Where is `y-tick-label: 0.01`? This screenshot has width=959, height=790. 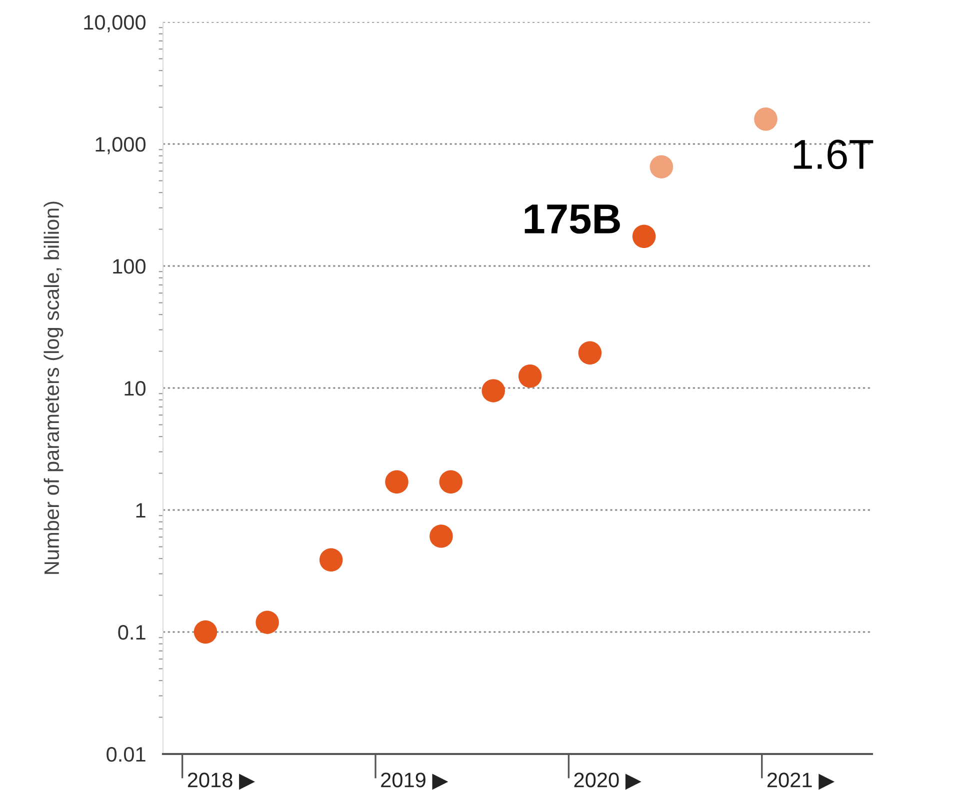 y-tick-label: 0.01 is located at coordinates (126, 754).